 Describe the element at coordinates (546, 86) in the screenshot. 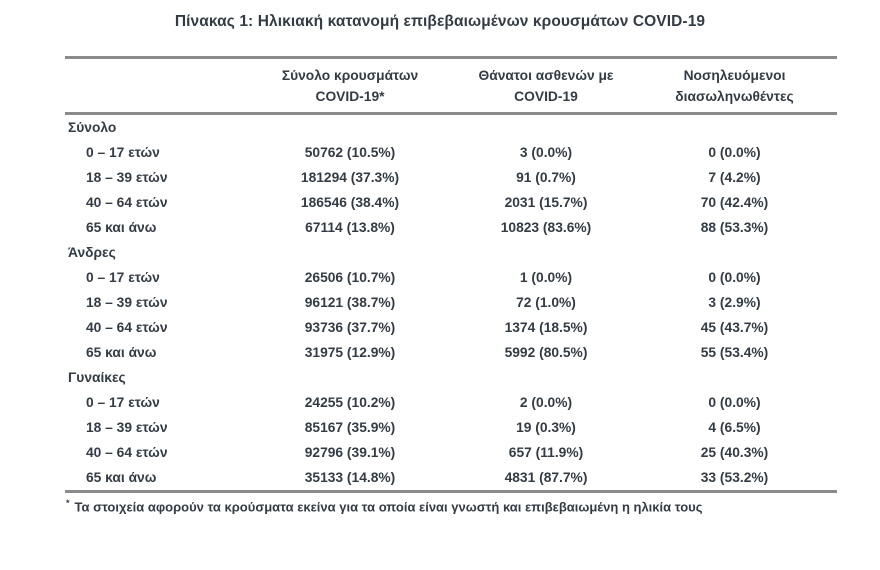

I see `header-deaths: Θάνατοι ασθενών με COVID-19` at that location.